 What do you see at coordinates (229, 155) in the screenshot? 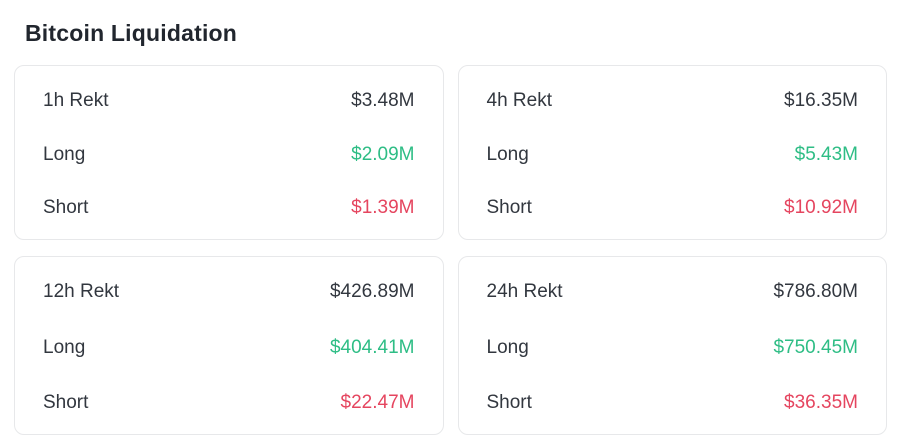
I see `long-row: Long $2.09M` at bounding box center [229, 155].